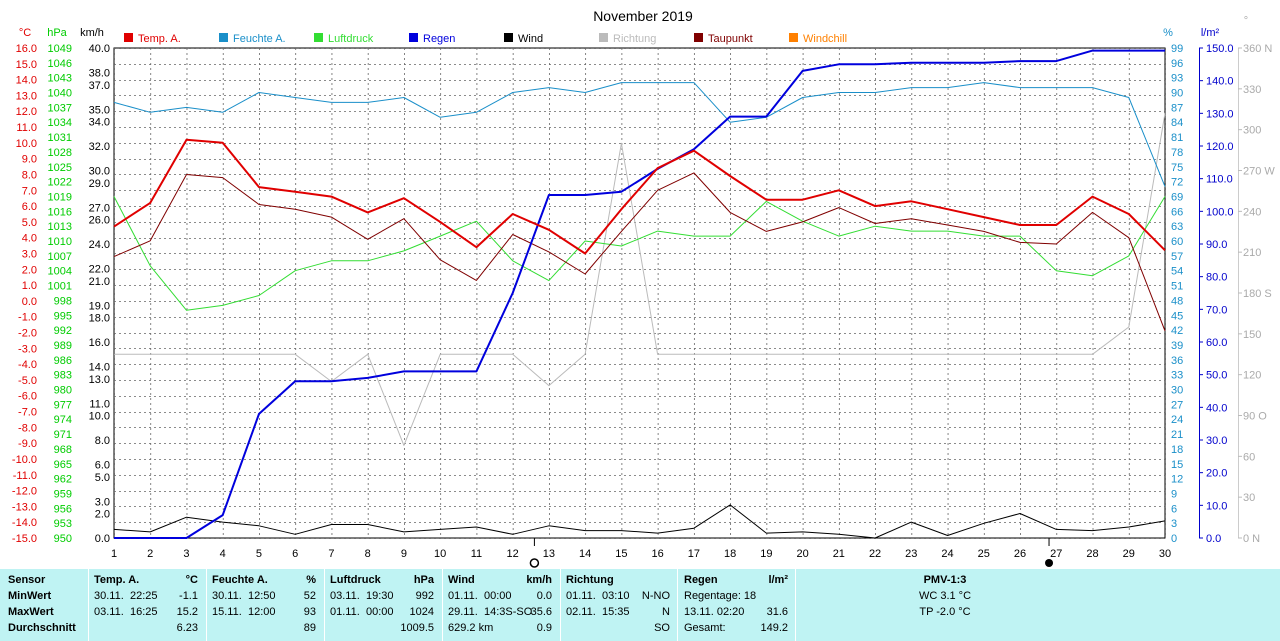 The width and height of the screenshot is (1280, 641). What do you see at coordinates (423, 580) in the screenshot?
I see `press-unit: hPa` at bounding box center [423, 580].